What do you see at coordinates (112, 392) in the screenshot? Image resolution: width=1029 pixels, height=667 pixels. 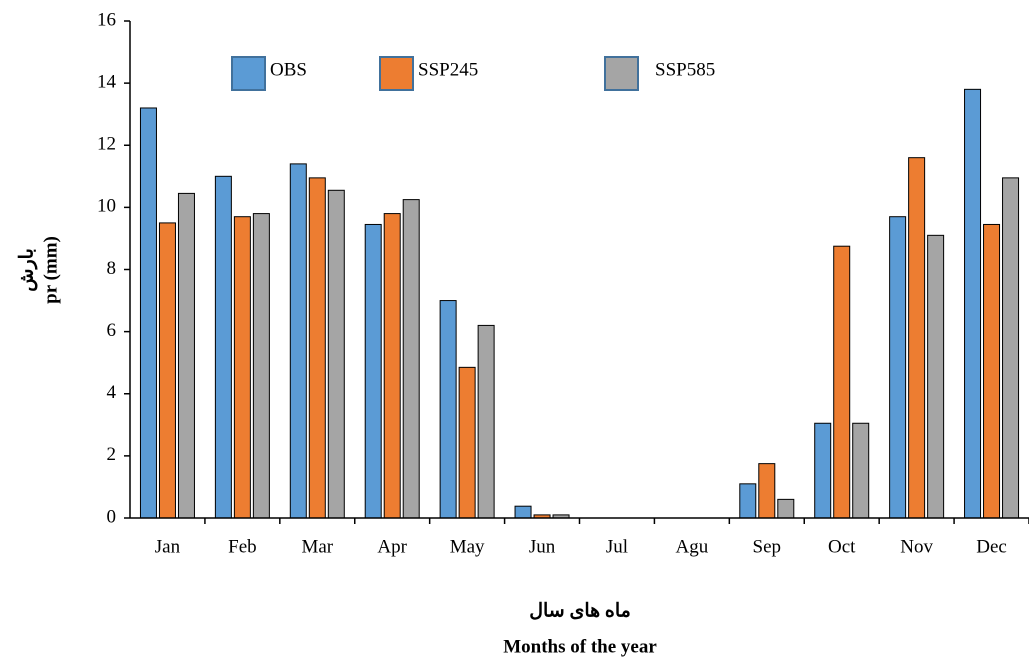 I see `y-tick-label: 4` at bounding box center [112, 392].